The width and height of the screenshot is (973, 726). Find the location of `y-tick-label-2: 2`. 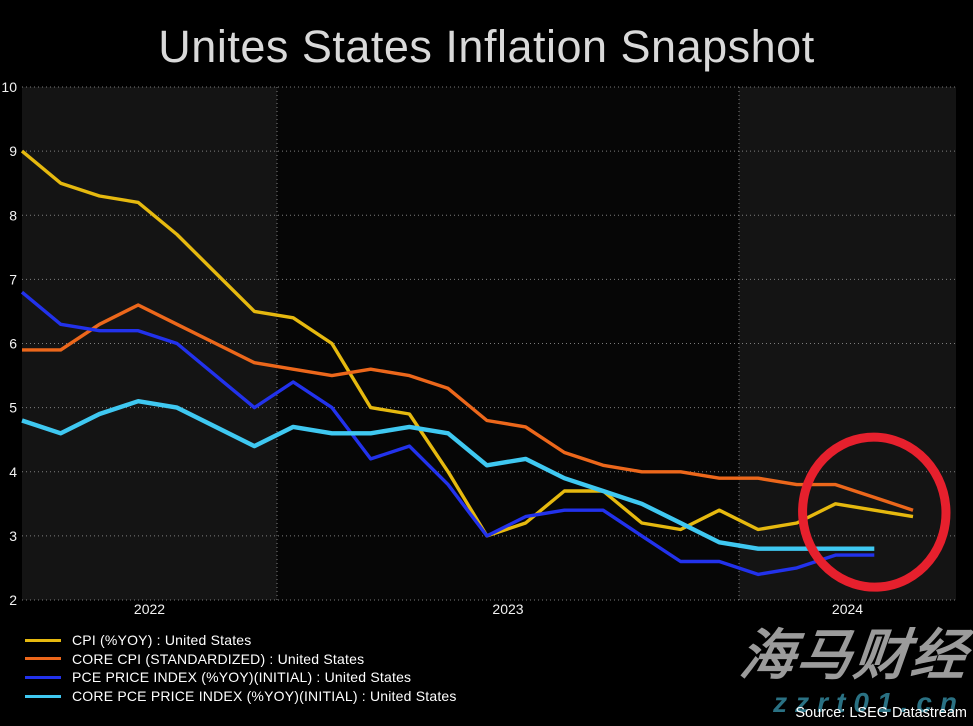

y-tick-label-2: 2 is located at coordinates (13, 600).